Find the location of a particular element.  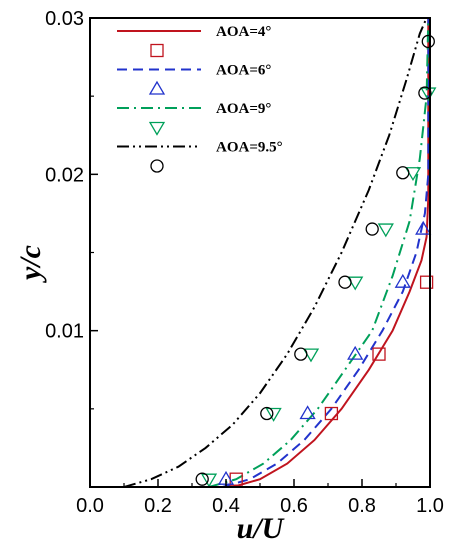

x-tick-label: 0.2 is located at coordinates (158, 506).